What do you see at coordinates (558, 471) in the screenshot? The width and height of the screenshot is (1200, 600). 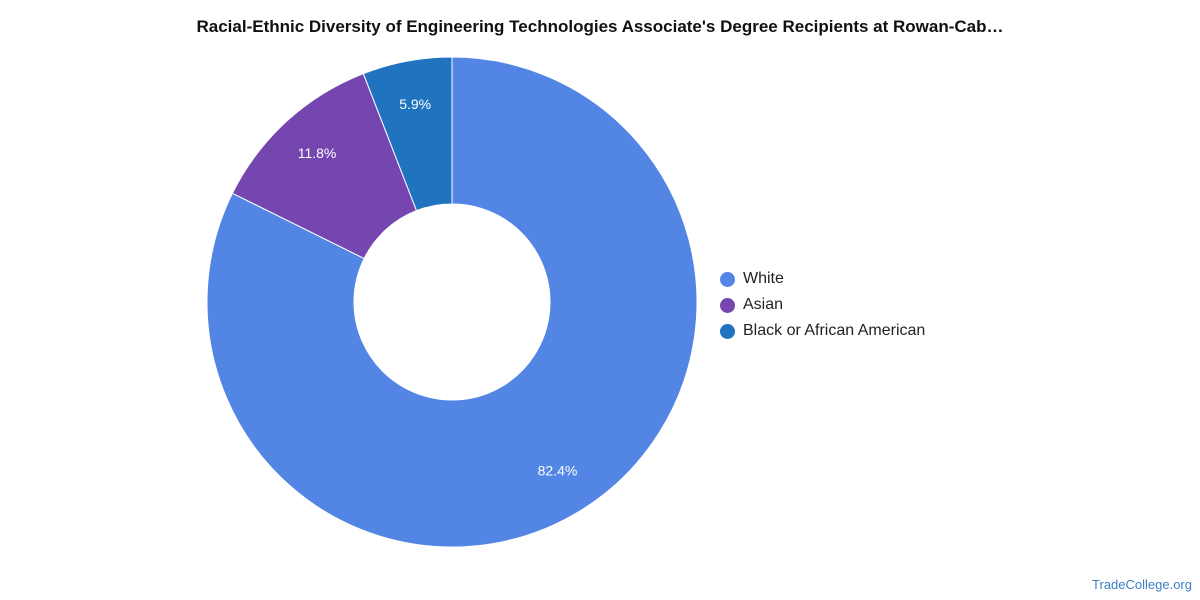 I see `slice-label-white: 82.4%` at bounding box center [558, 471].